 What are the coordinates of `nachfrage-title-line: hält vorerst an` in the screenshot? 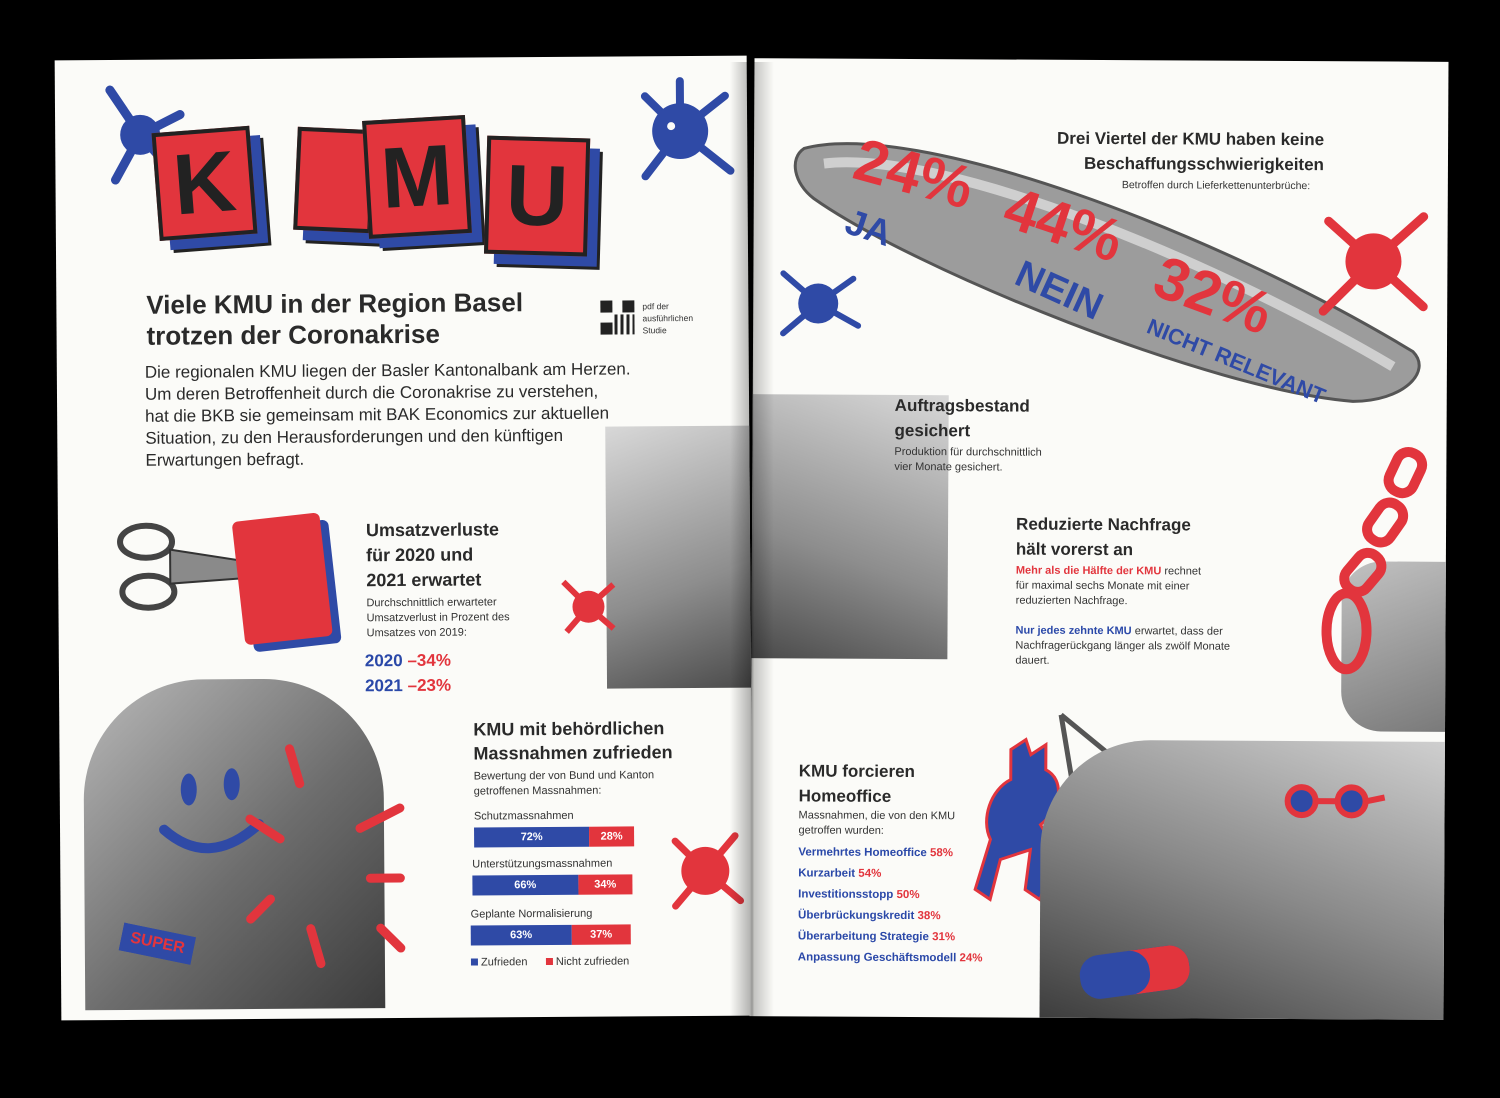 It's located at (1074, 549).